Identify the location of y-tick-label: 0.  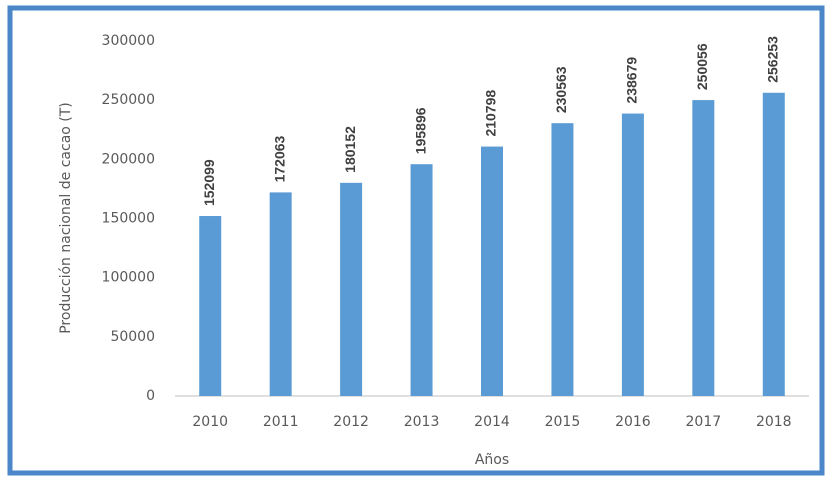
(150, 396).